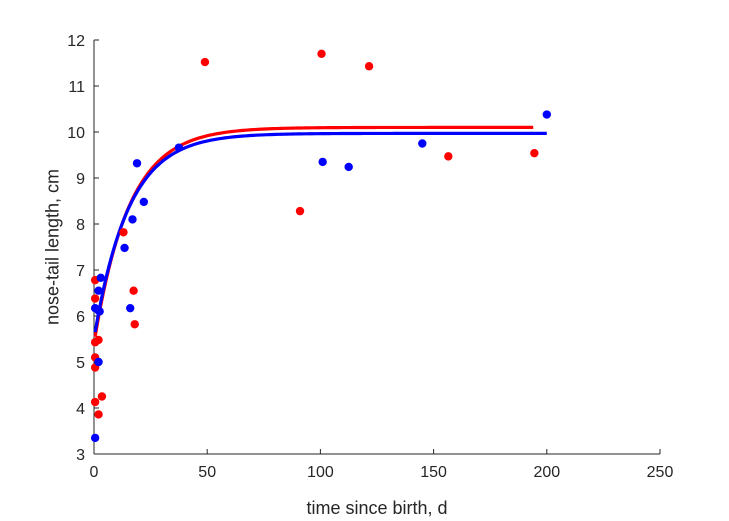 Image resolution: width=729 pixels, height=521 pixels. What do you see at coordinates (76, 87) in the screenshot?
I see `y-tick-label: 11` at bounding box center [76, 87].